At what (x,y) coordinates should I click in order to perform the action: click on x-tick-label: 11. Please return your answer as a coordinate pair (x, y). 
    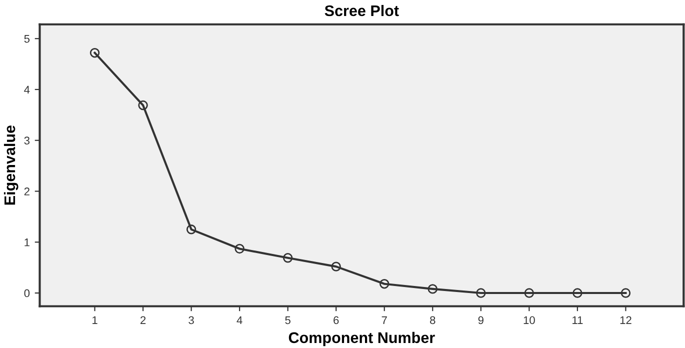
    Looking at the image, I should click on (577, 320).